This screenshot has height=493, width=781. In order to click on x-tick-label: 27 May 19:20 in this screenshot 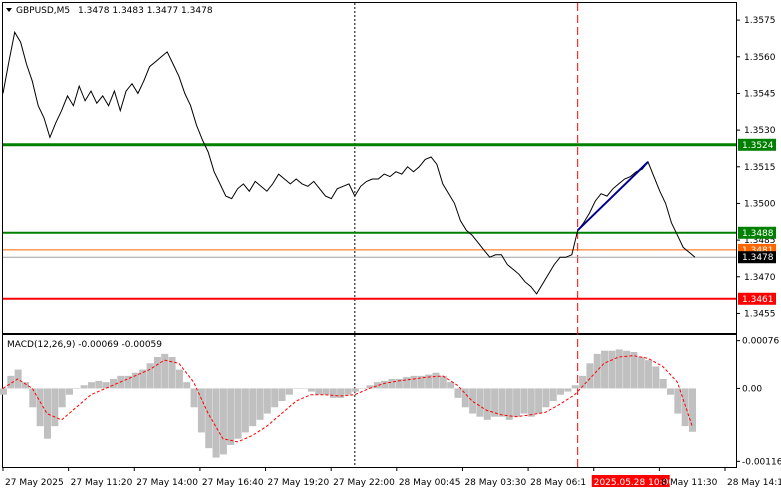, I will do `click(299, 483)`.